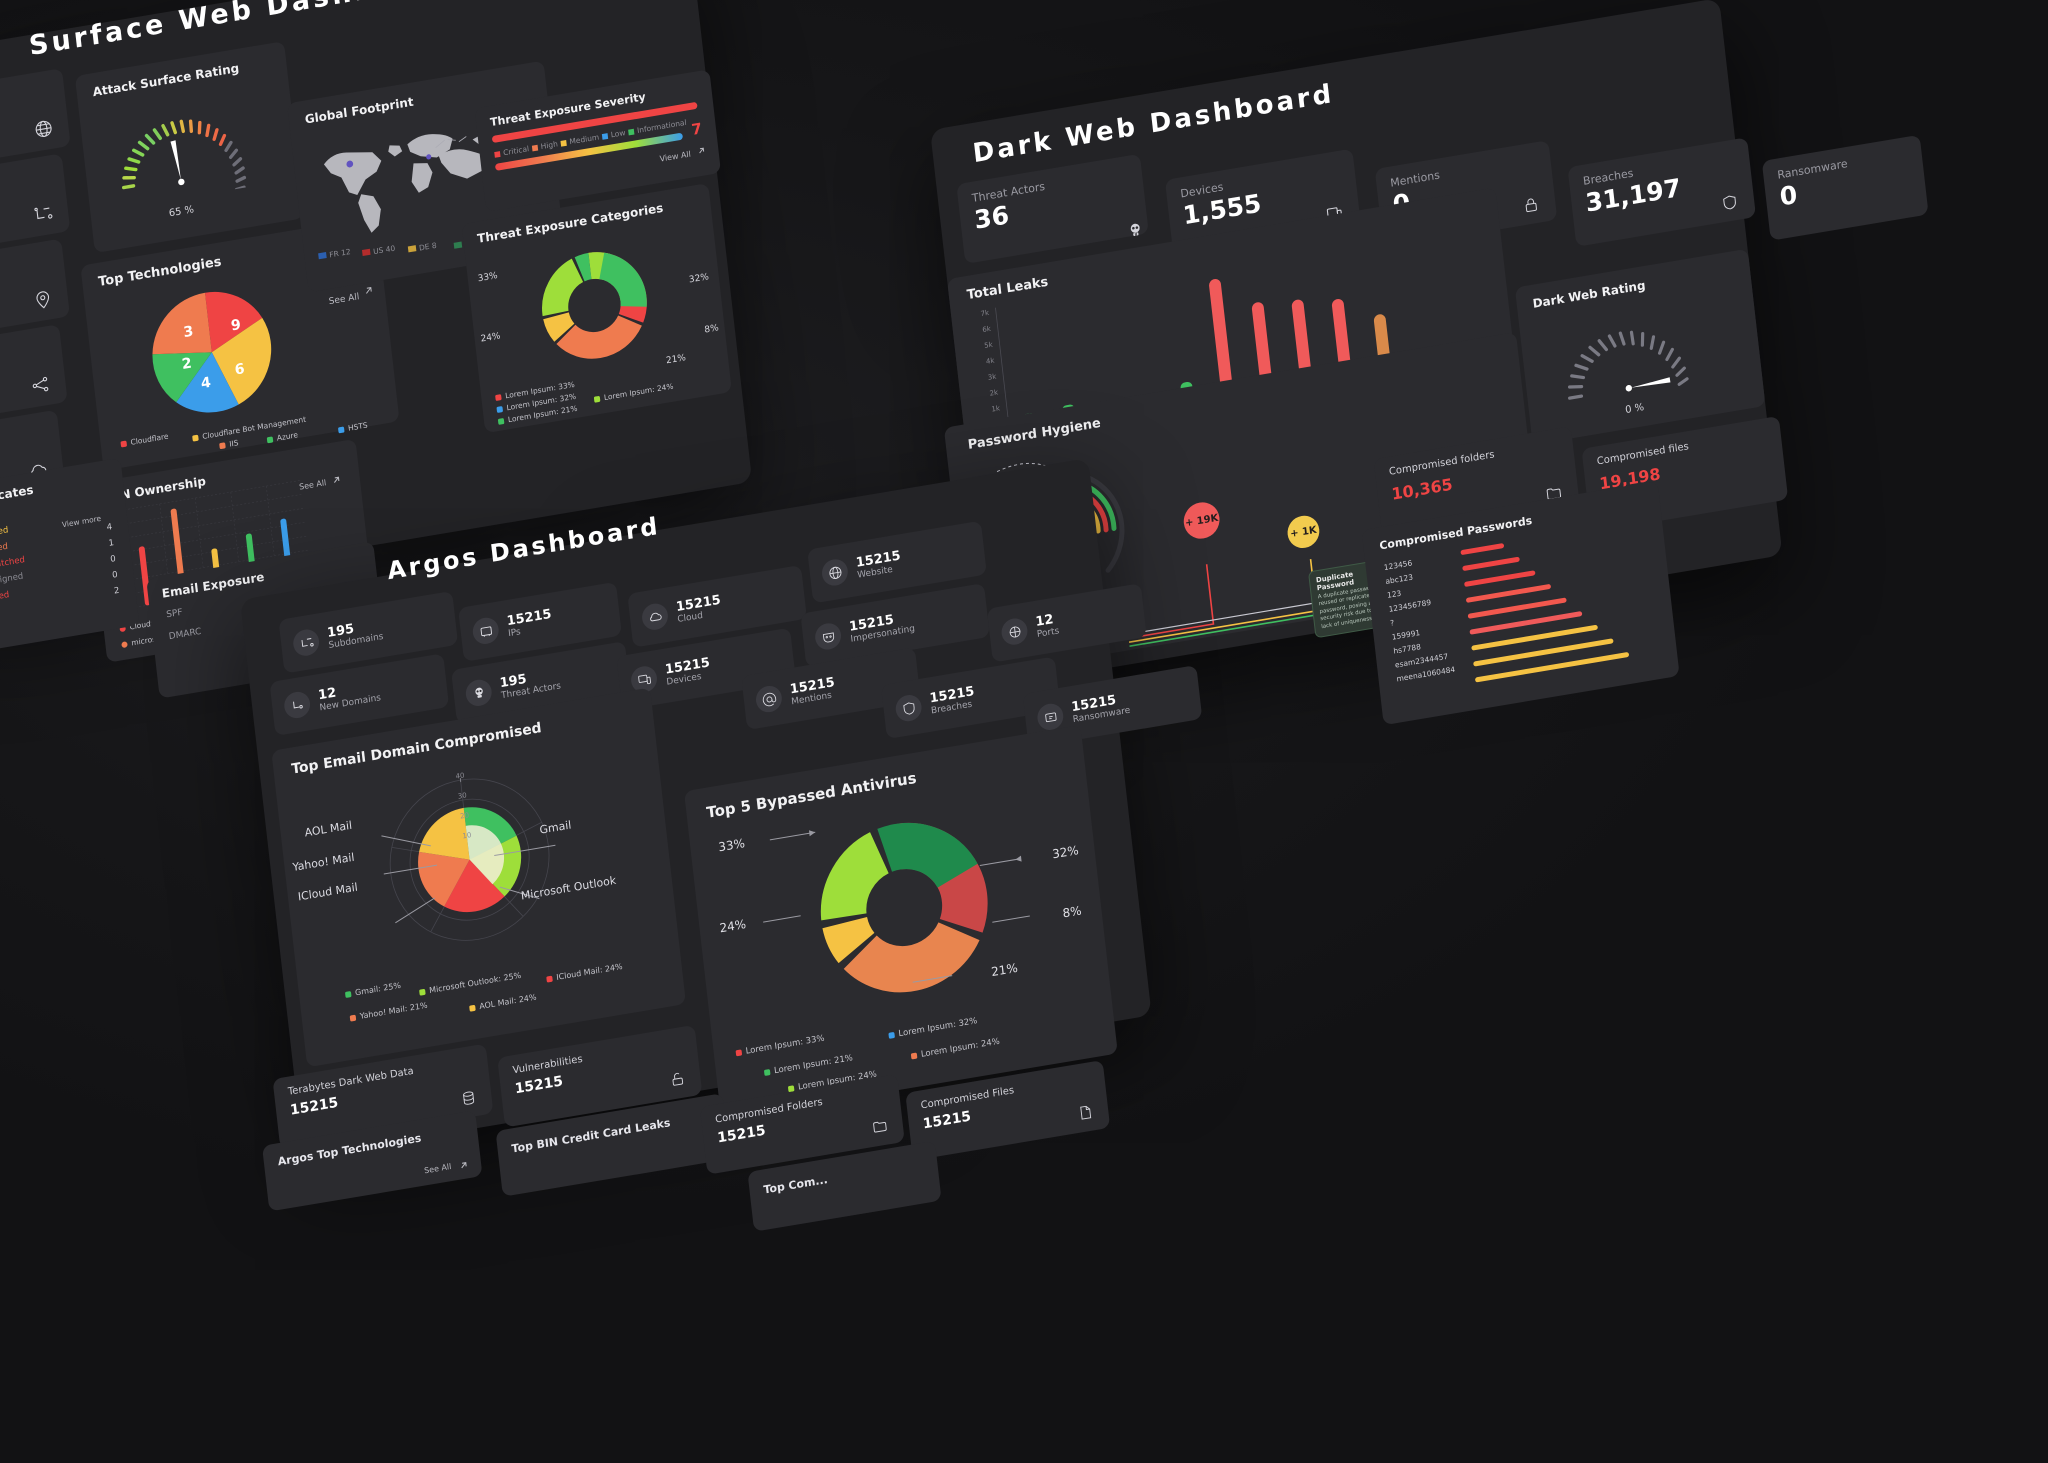 Image resolution: width=2048 pixels, height=1463 pixels. What do you see at coordinates (1410, 605) in the screenshot?
I see `password-item-3: 123456789` at bounding box center [1410, 605].